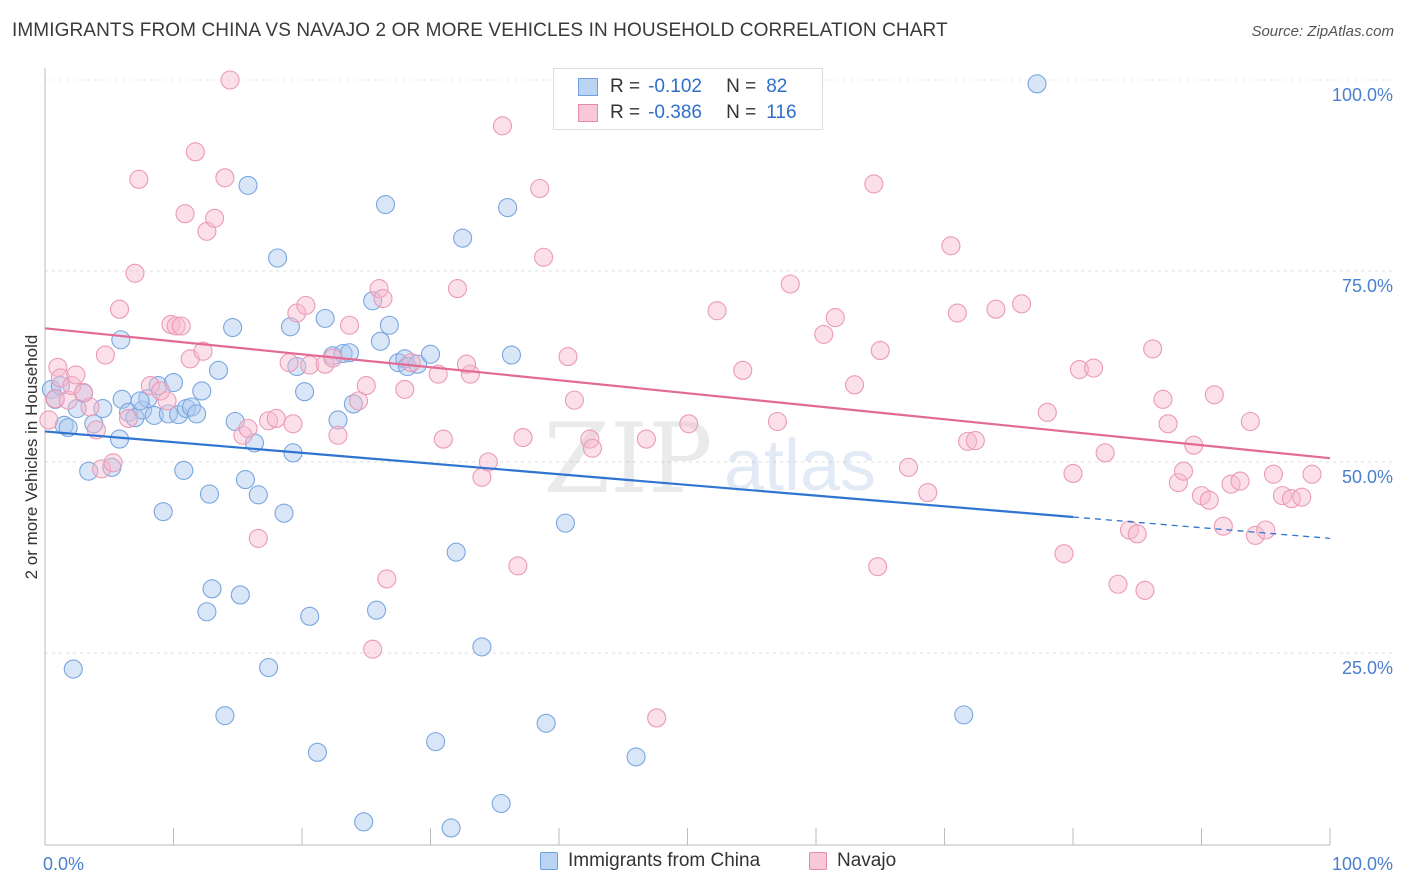  Describe the element at coordinates (1322, 31) in the screenshot. I see `chart-source: Source: ZipAtlas.com` at that location.